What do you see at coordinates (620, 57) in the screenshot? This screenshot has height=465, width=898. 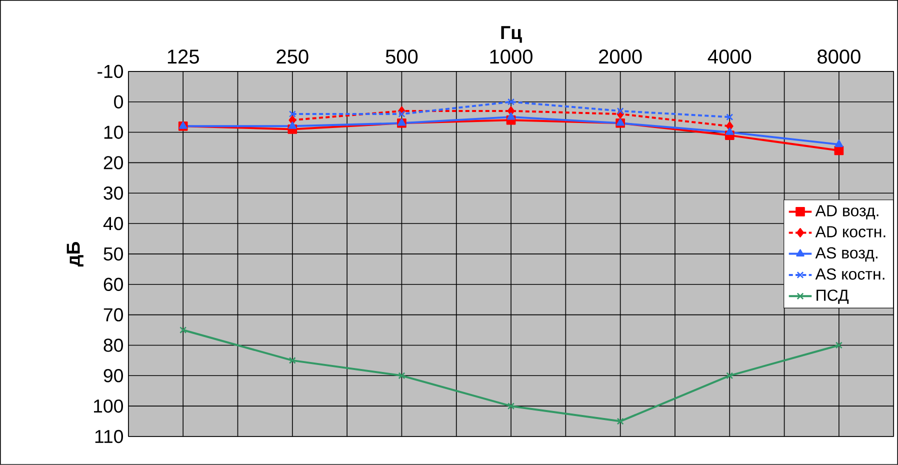 I see `x-tick-label: 2000` at bounding box center [620, 57].